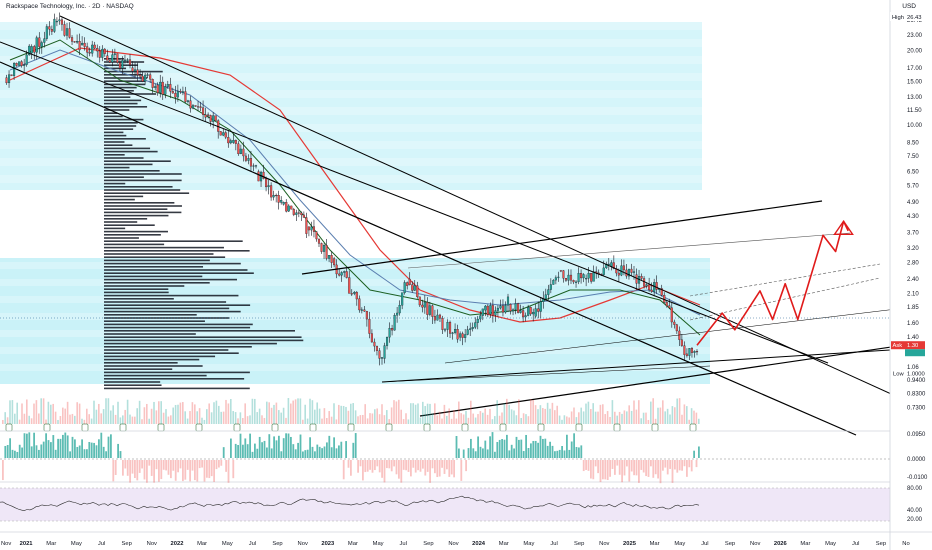  Describe the element at coordinates (915, 36) in the screenshot. I see `y-tick-label: 23.00` at that location.